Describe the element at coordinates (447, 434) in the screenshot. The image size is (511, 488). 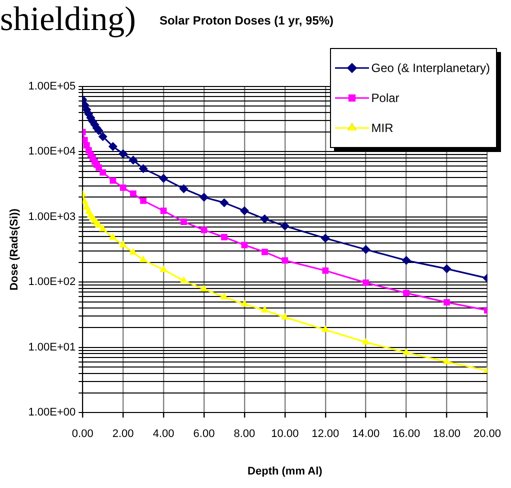
I see `x-tick-label: 18.00` at that location.